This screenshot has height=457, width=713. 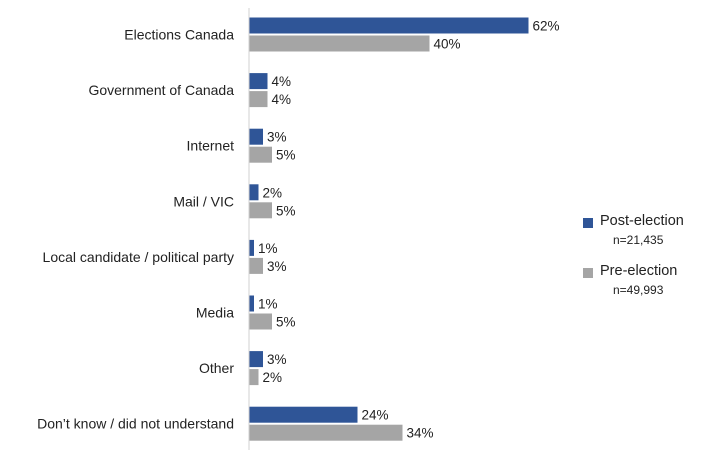 What do you see at coordinates (179, 35) in the screenshot?
I see `category-label-elections-canada: Elections Canada` at bounding box center [179, 35].